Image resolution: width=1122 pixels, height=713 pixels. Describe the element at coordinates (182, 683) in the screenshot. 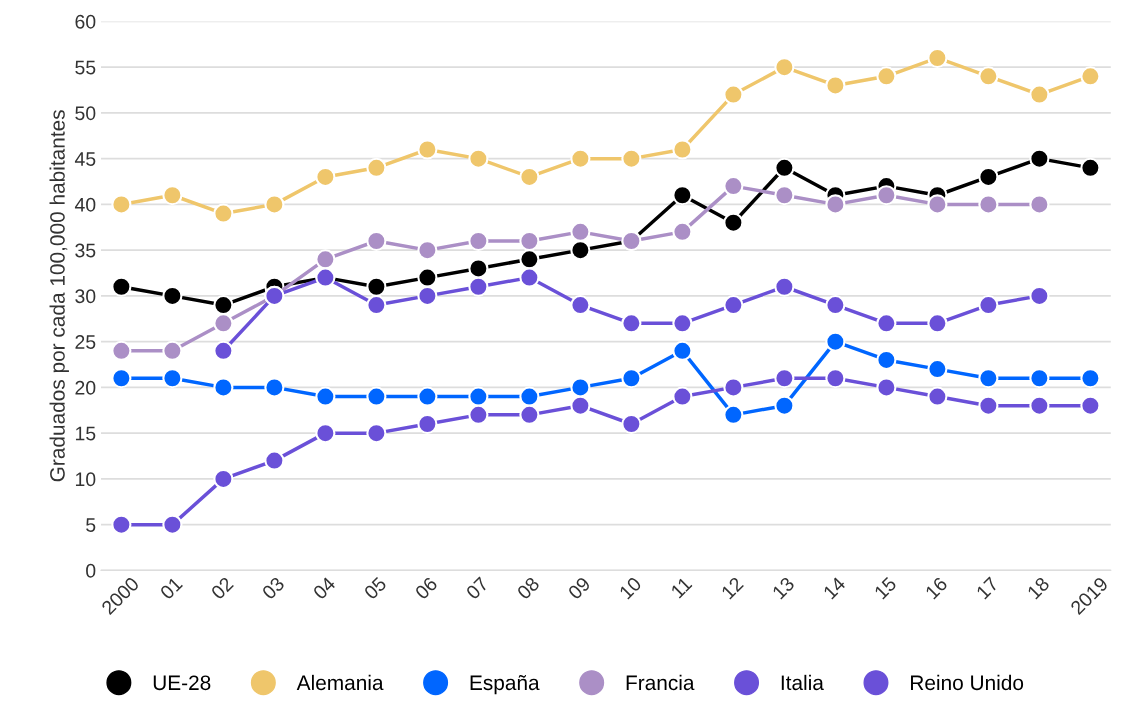

I see `legend-label: UE-28` at that location.